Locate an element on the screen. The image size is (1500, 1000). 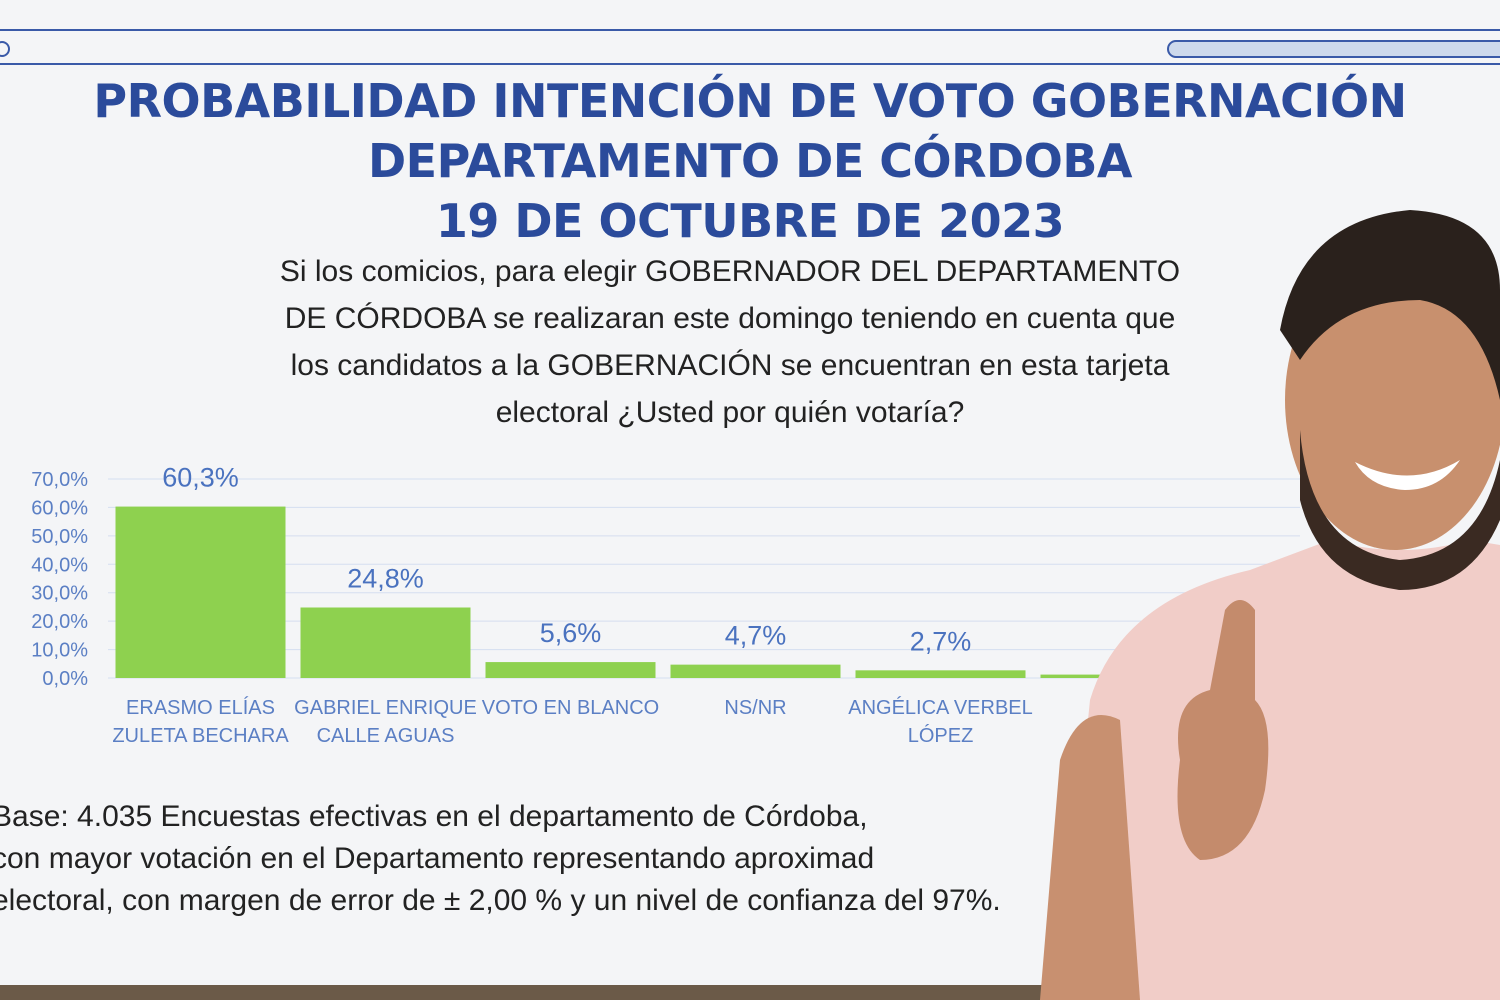
y-tick-label: 60,0% is located at coordinates (59, 508).